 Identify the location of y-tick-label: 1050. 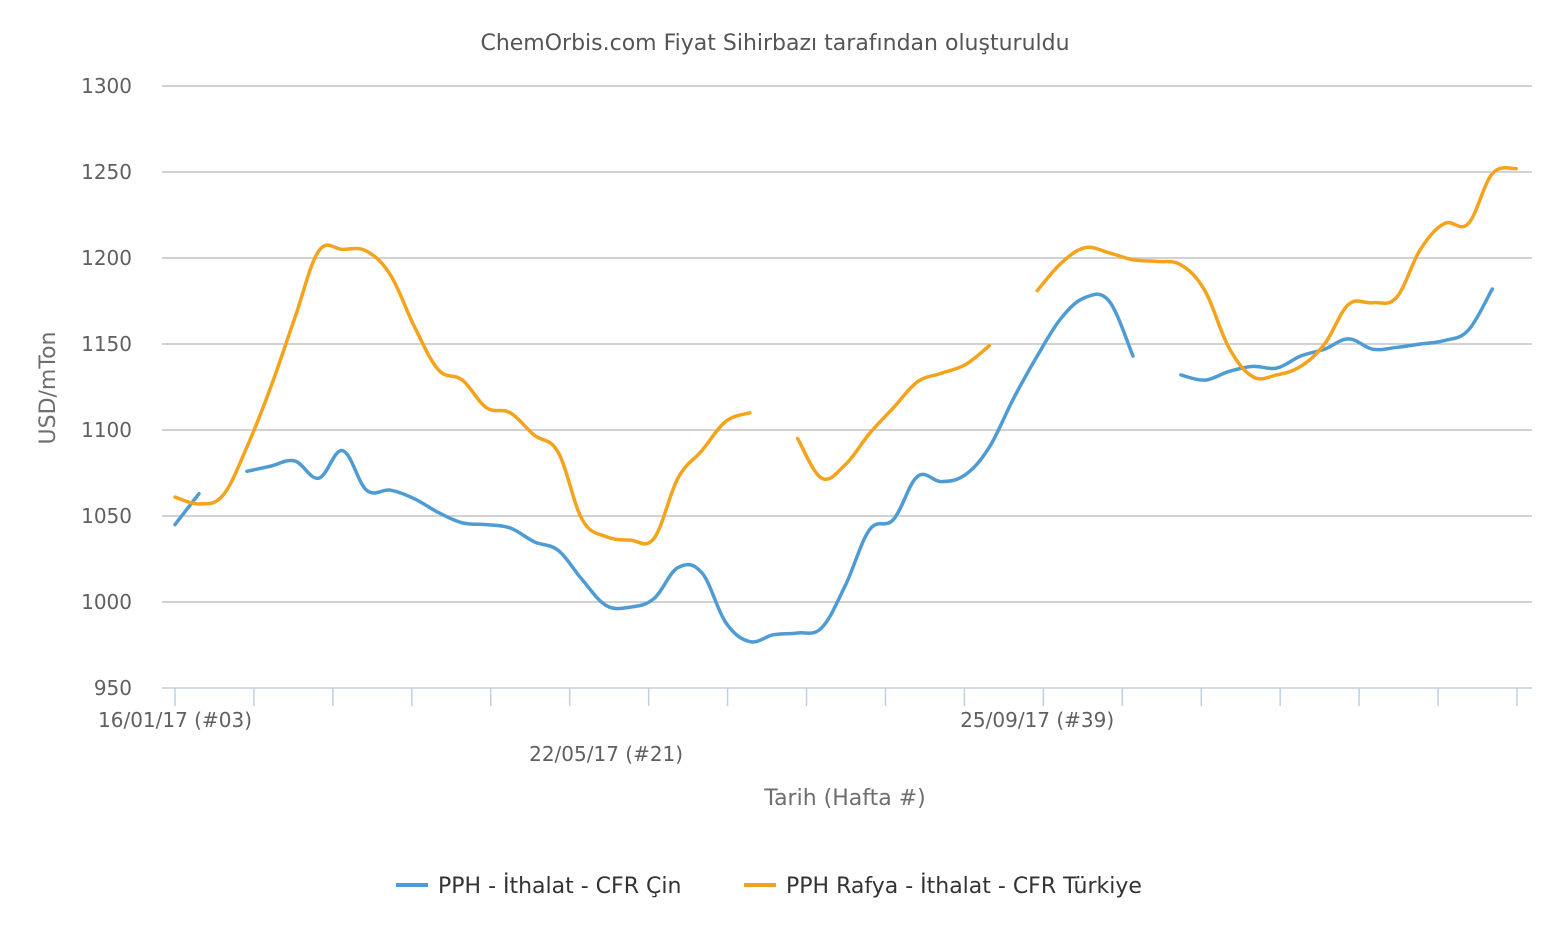
(106, 516).